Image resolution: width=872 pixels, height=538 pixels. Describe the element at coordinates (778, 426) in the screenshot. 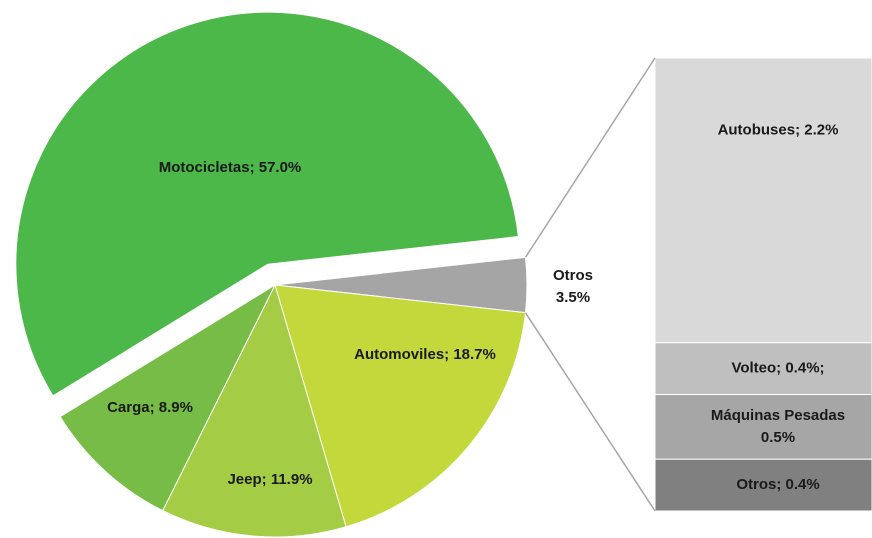

I see `breakdown-label: Máquinas Pesadas 0.5%` at that location.